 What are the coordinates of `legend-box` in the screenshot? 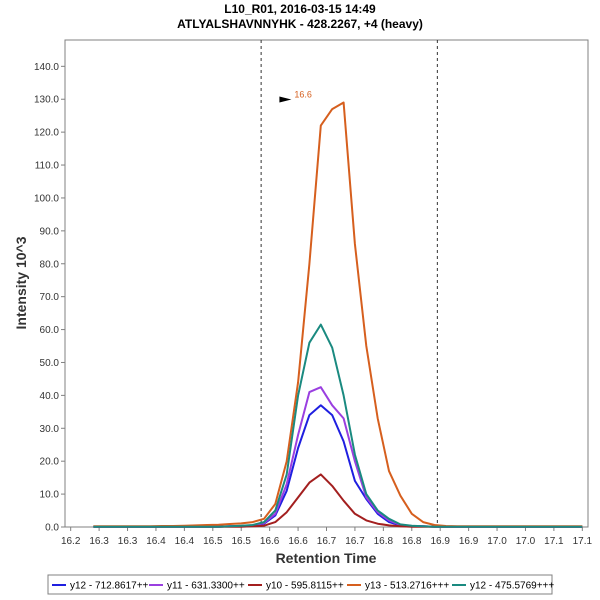 It's located at (300, 584).